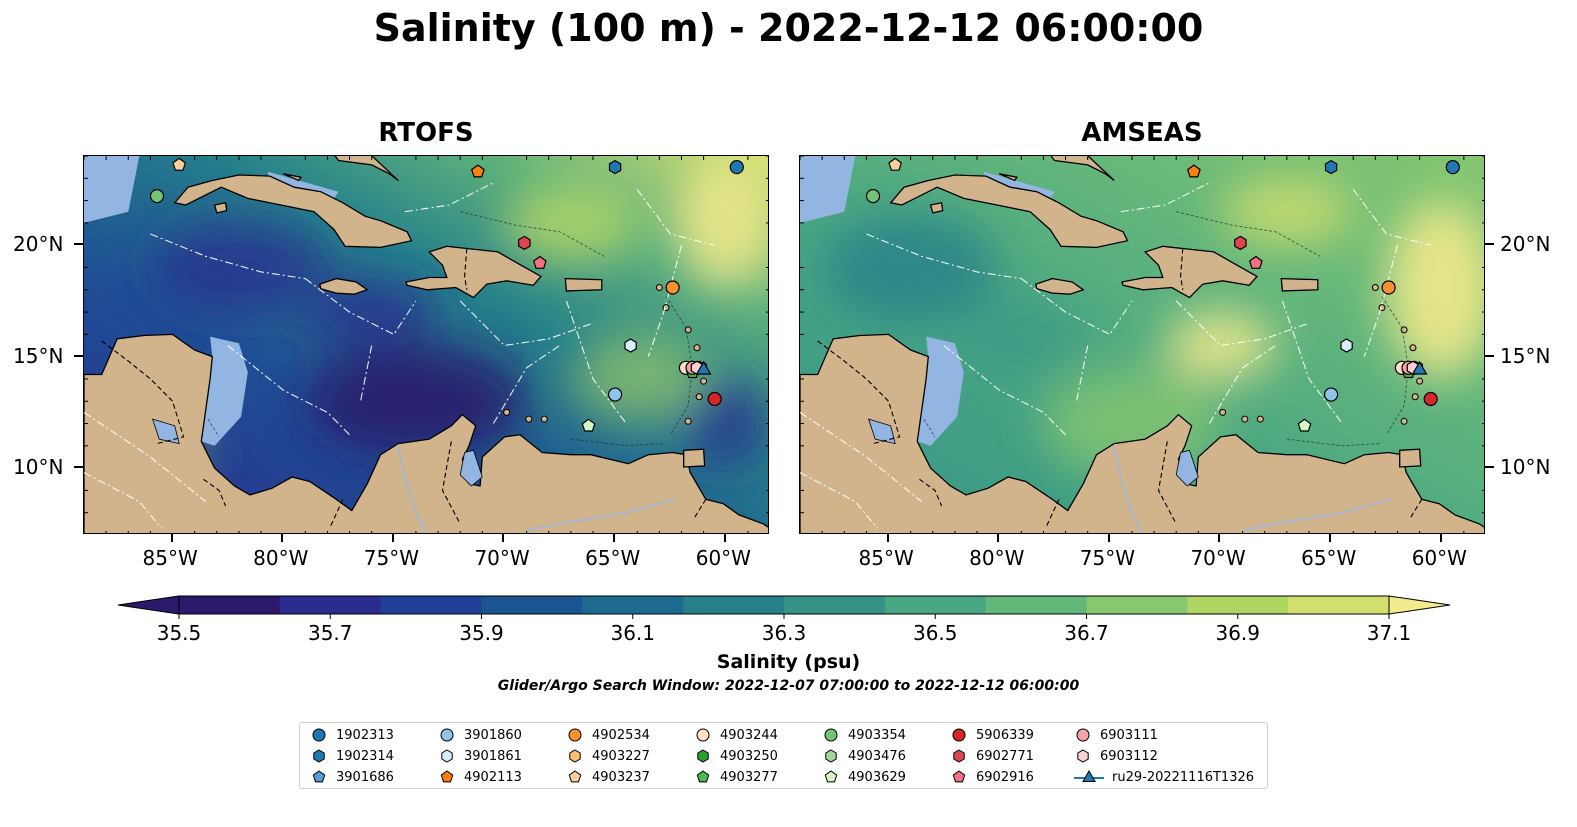  I want to click on legend-label: 5906339, so click(1005, 735).